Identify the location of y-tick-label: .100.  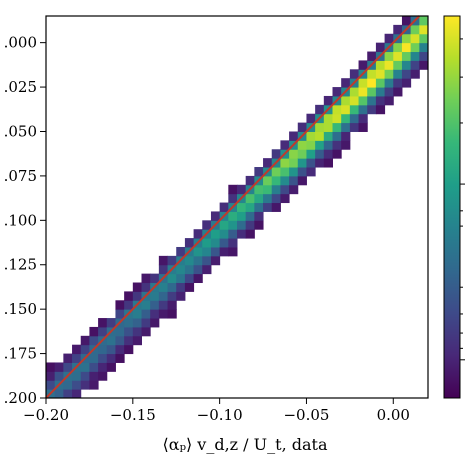
(20, 220).